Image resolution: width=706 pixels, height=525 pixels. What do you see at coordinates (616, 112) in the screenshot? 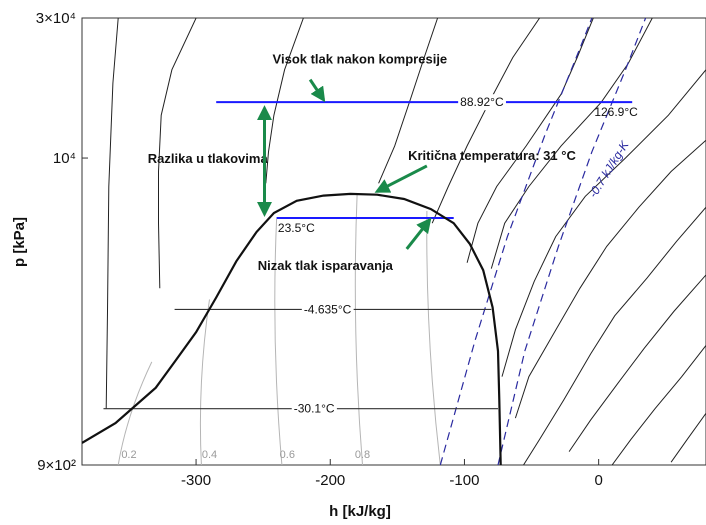
I see `isotherm-label: 126.9°C` at bounding box center [616, 112].